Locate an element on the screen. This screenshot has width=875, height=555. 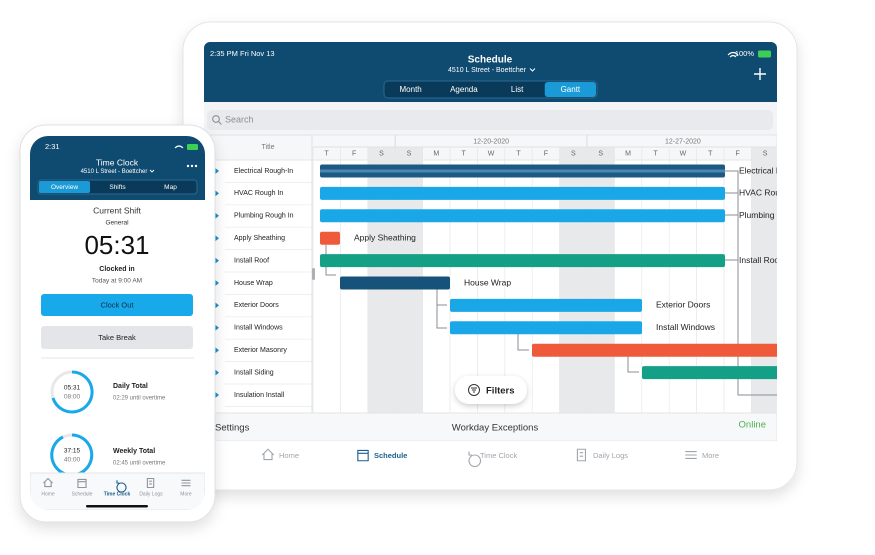
tab-label: Daily Logs is located at coordinates (610, 455).